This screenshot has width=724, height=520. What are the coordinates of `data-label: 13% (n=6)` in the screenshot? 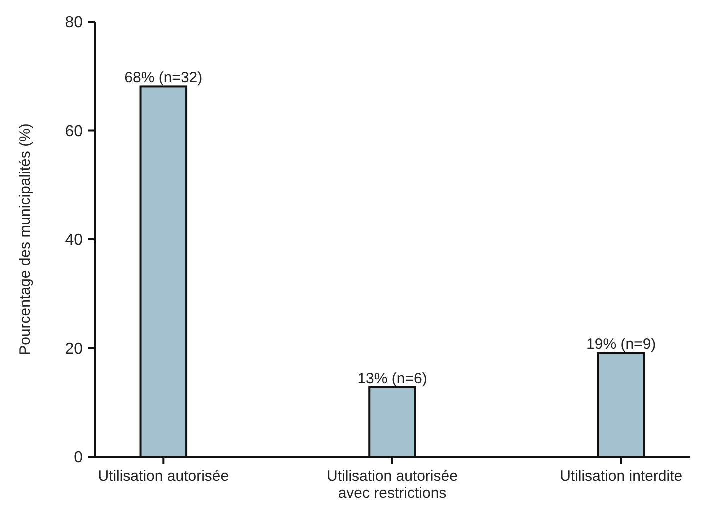 It's located at (393, 379).